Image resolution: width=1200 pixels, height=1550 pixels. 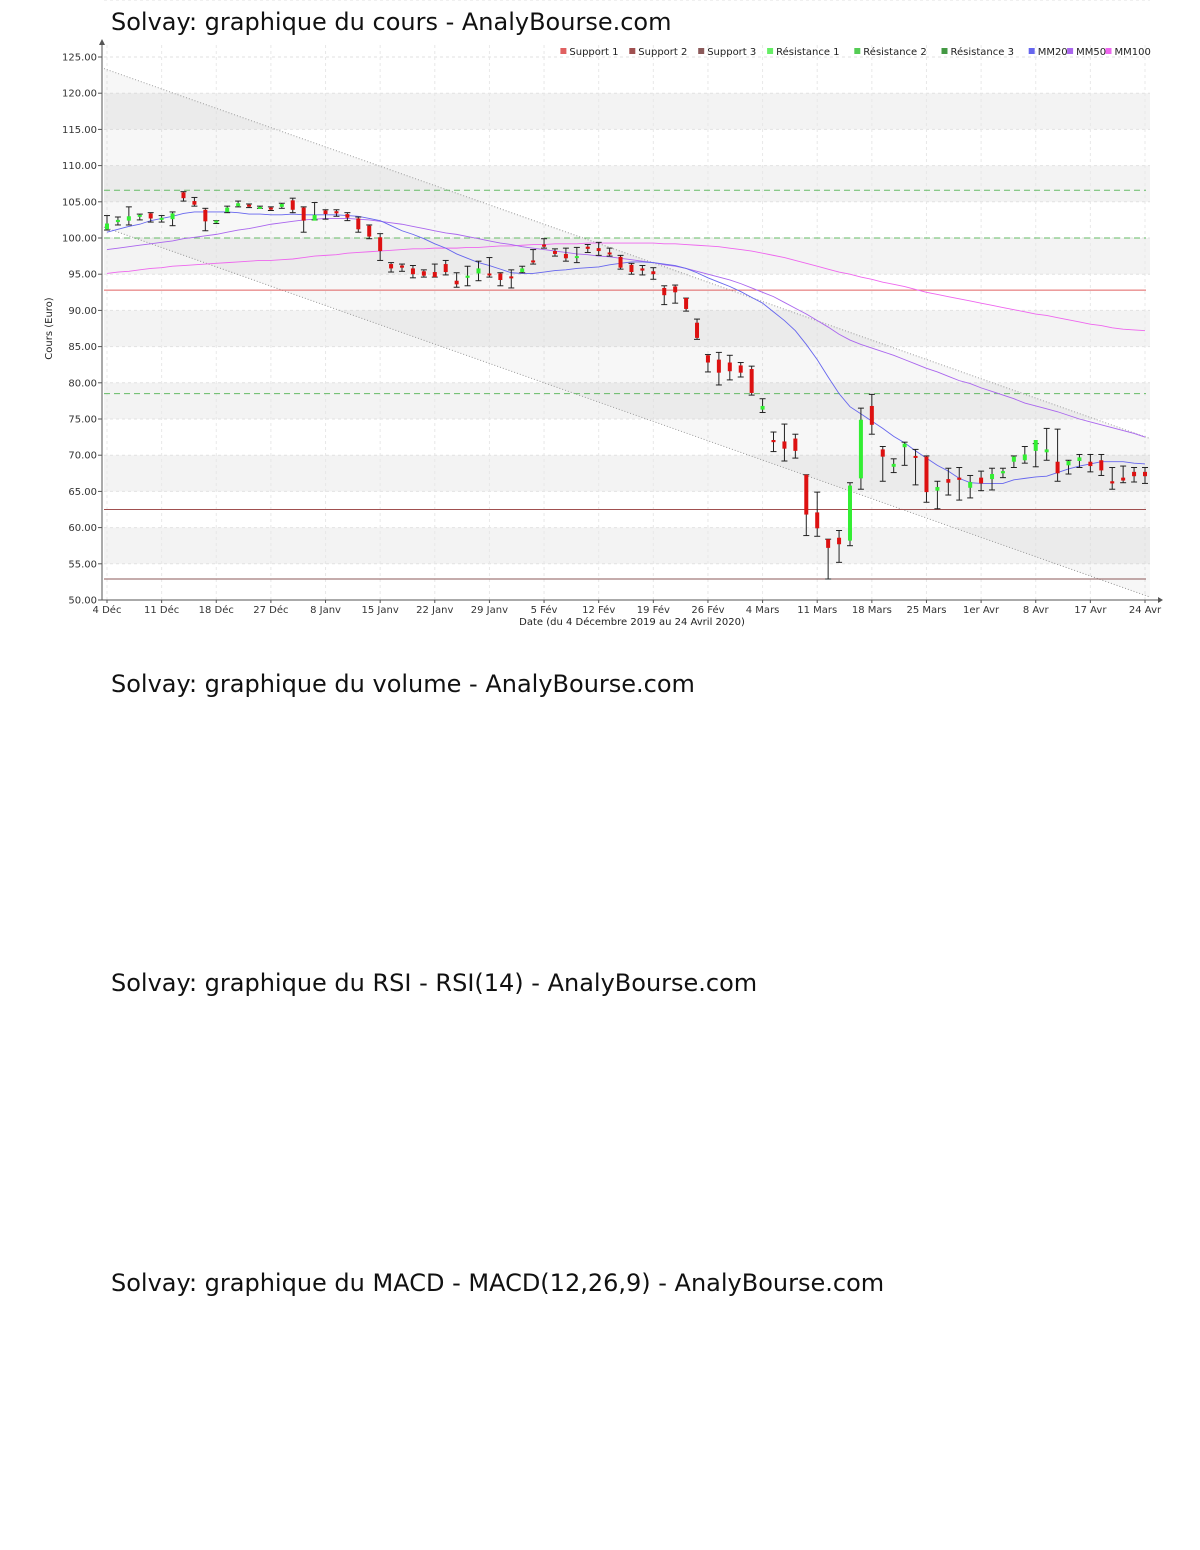 What do you see at coordinates (79, 58) in the screenshot?
I see `y-tick-label: 125.00` at bounding box center [79, 58].